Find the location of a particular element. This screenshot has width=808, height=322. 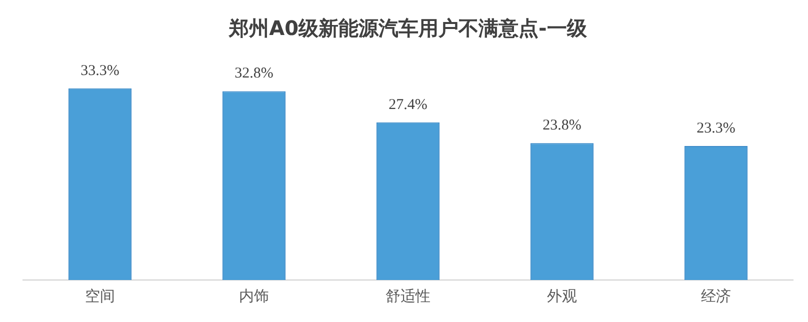

x-tick-label: 内饰 is located at coordinates (254, 295).